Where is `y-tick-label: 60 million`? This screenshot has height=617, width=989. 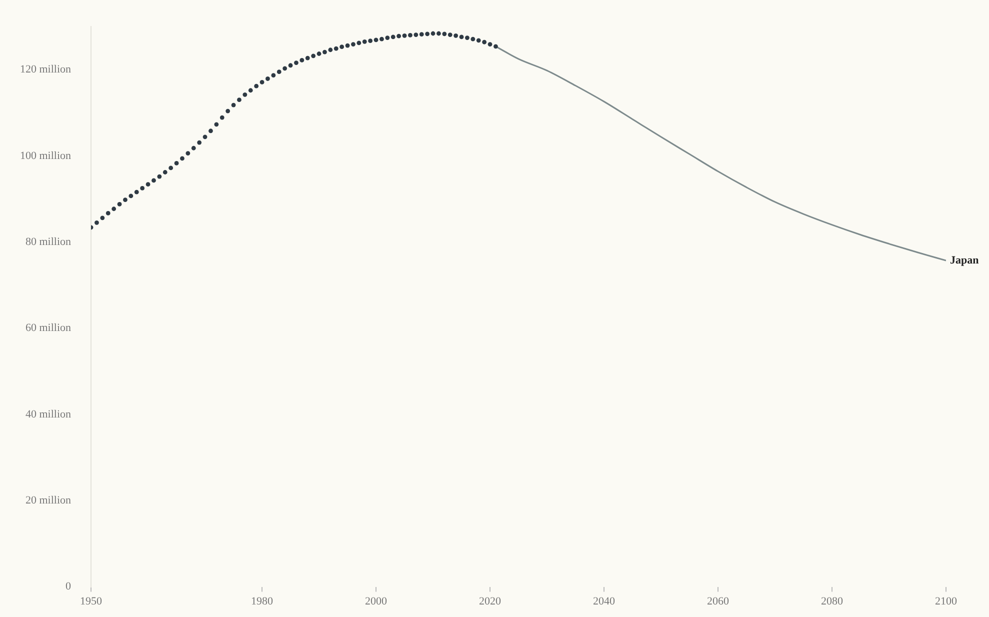
y-tick-label: 60 million is located at coordinates (49, 328).